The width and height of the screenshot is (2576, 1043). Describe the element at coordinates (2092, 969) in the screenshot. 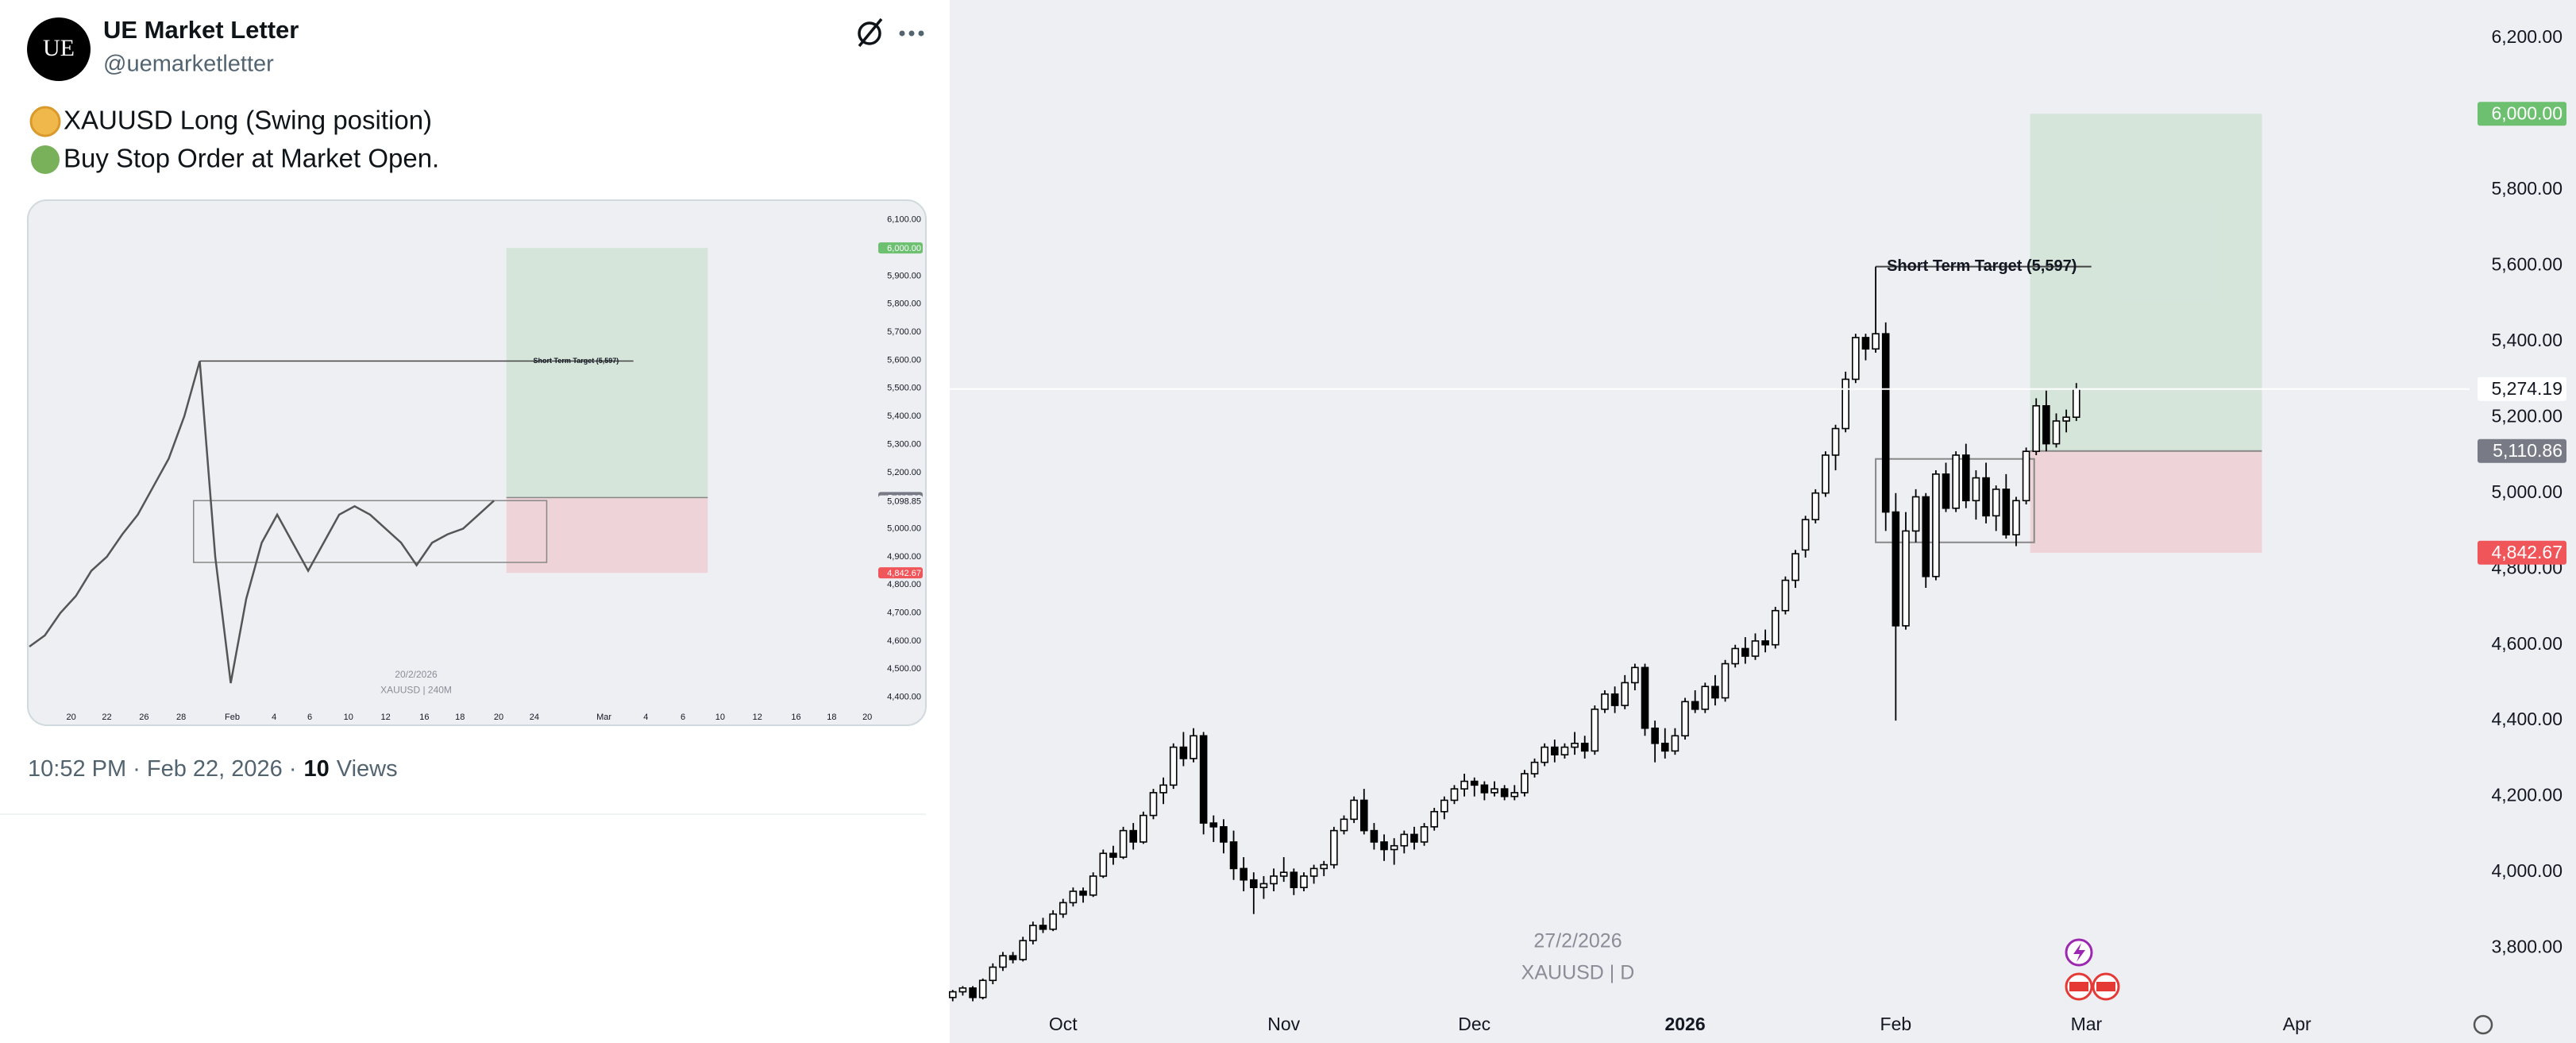

I see `event-icons` at that location.